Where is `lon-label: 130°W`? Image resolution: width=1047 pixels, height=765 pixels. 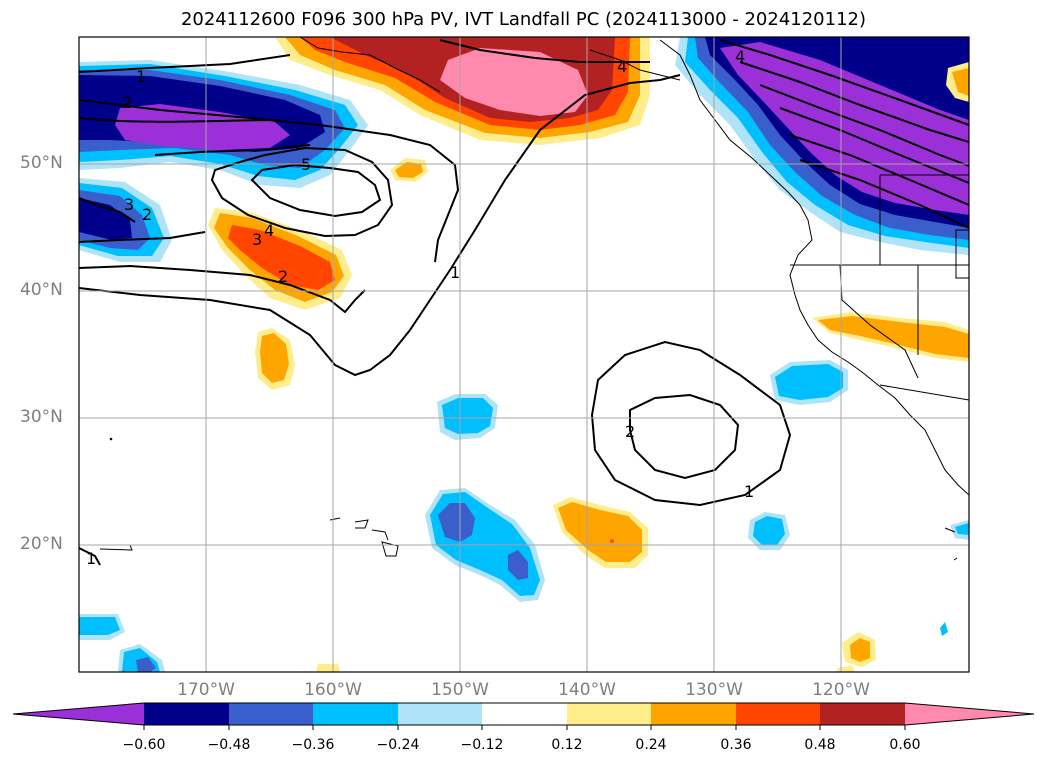
lon-label: 130°W is located at coordinates (714, 690).